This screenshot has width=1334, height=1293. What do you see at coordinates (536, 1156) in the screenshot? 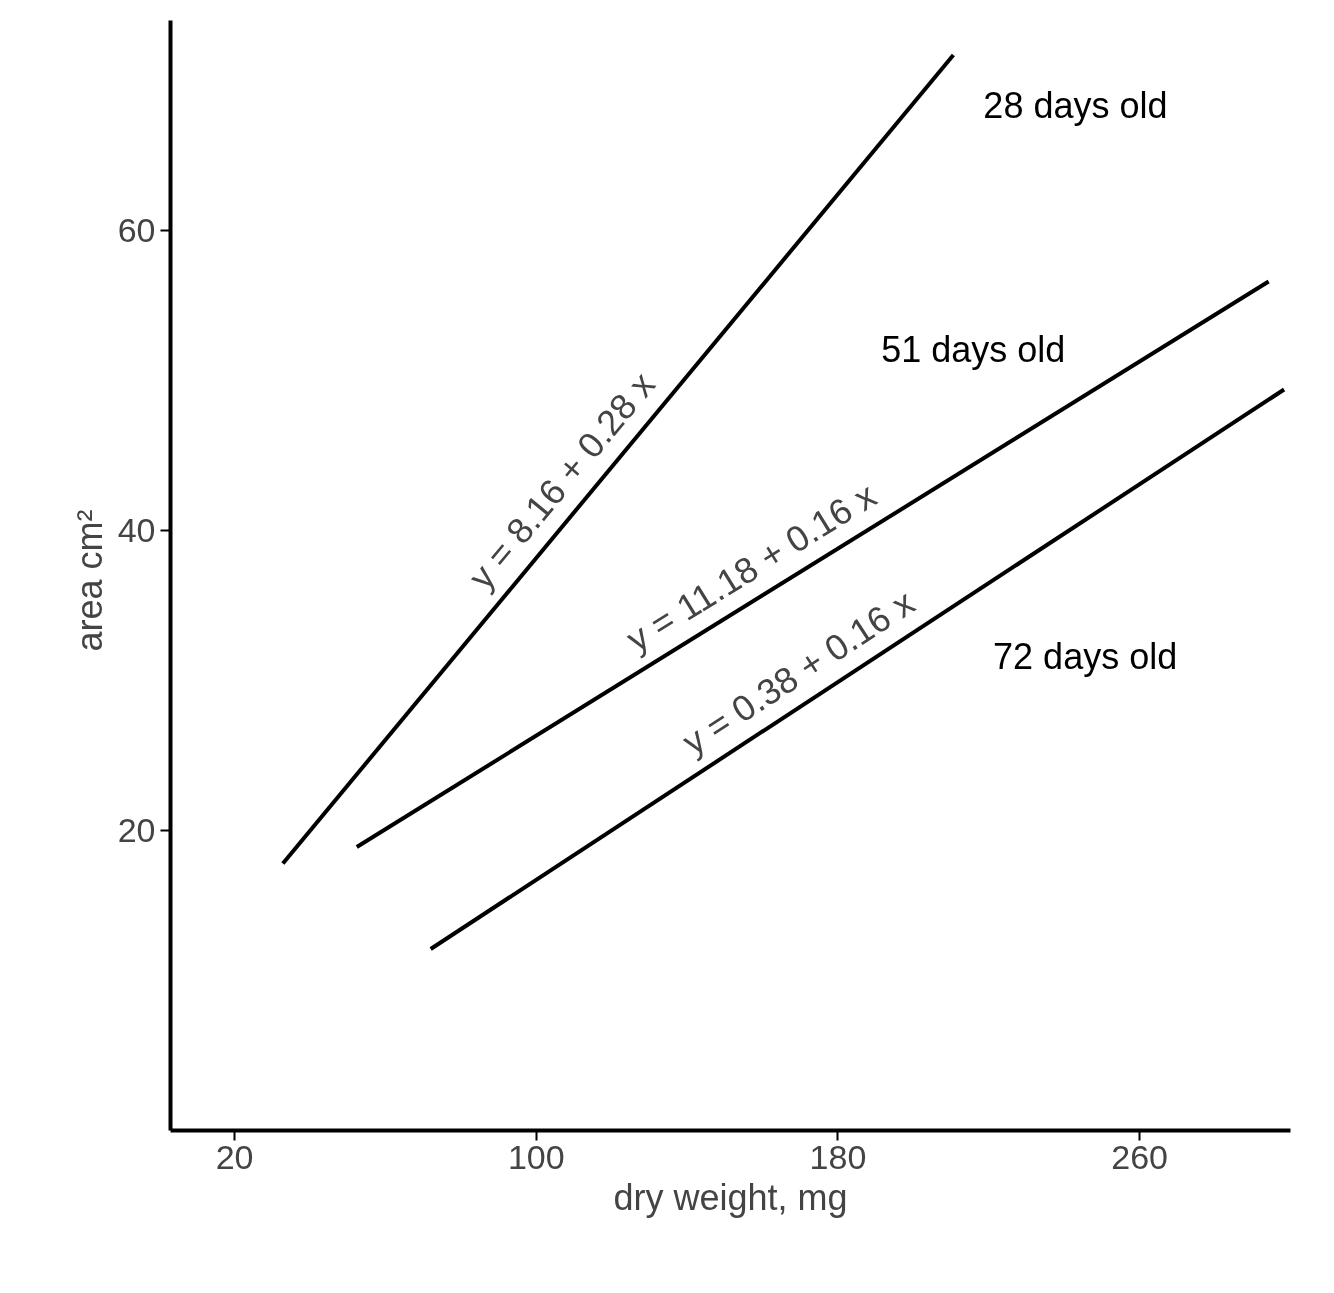
I see `x-tick-label: 100` at bounding box center [536, 1156].